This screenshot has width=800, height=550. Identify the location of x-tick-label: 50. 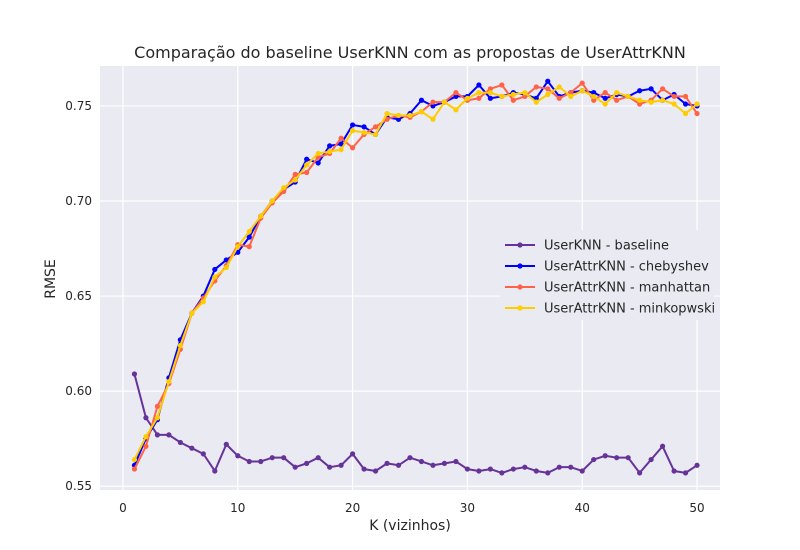
(696, 508).